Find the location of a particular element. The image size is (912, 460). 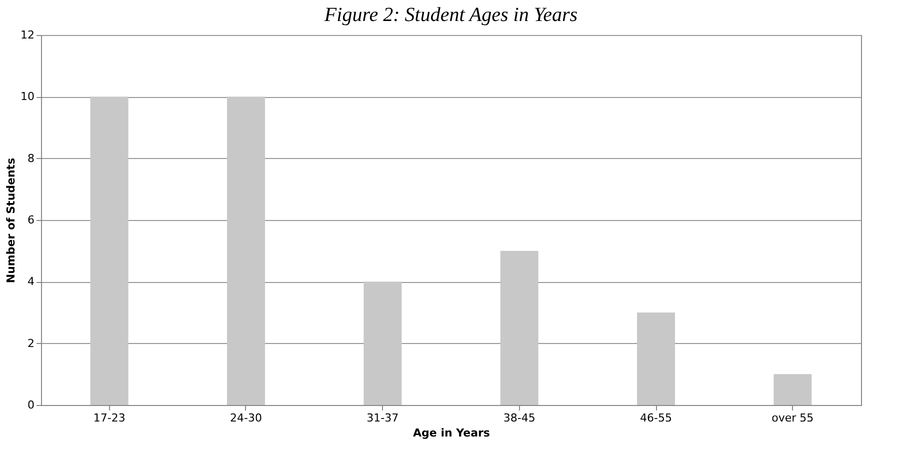

x-tick-label: 38-45 is located at coordinates (519, 418).